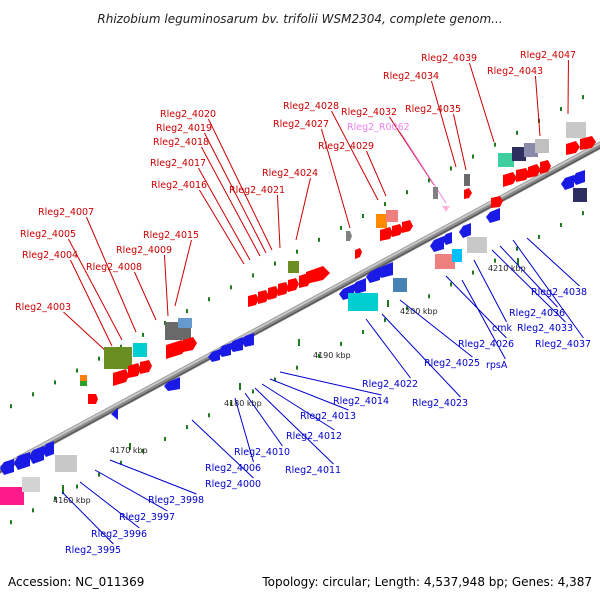  Describe the element at coordinates (147, 517) in the screenshot. I see `gene-label: Rleg2_3997` at that location.